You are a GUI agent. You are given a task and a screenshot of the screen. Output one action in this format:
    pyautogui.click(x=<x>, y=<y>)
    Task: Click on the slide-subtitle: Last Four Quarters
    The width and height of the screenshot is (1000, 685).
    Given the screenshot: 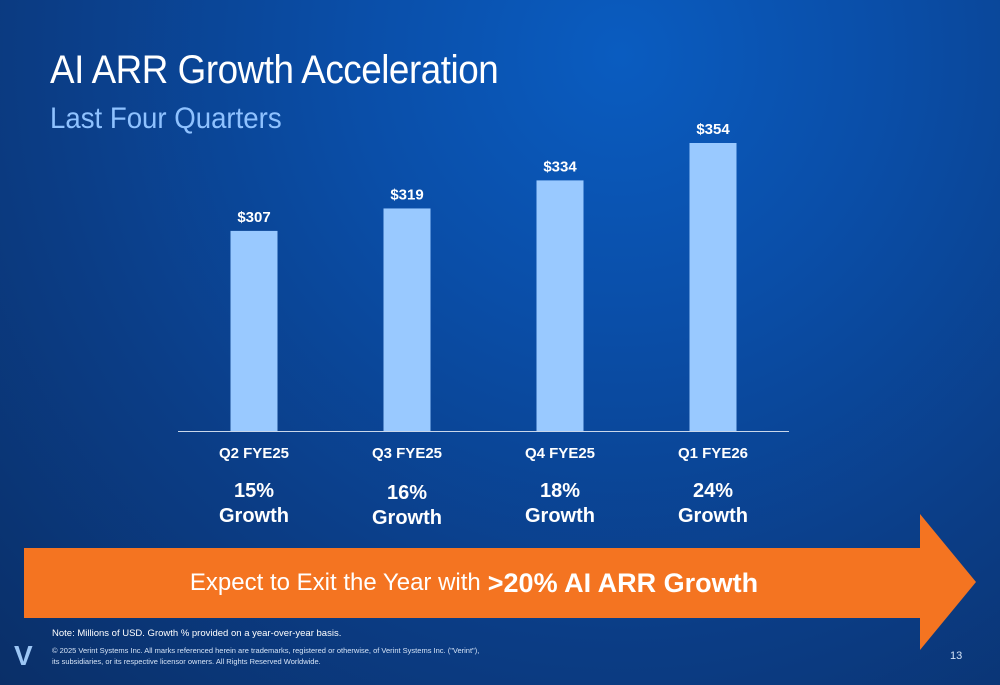 What is the action you would take?
    pyautogui.click(x=166, y=118)
    